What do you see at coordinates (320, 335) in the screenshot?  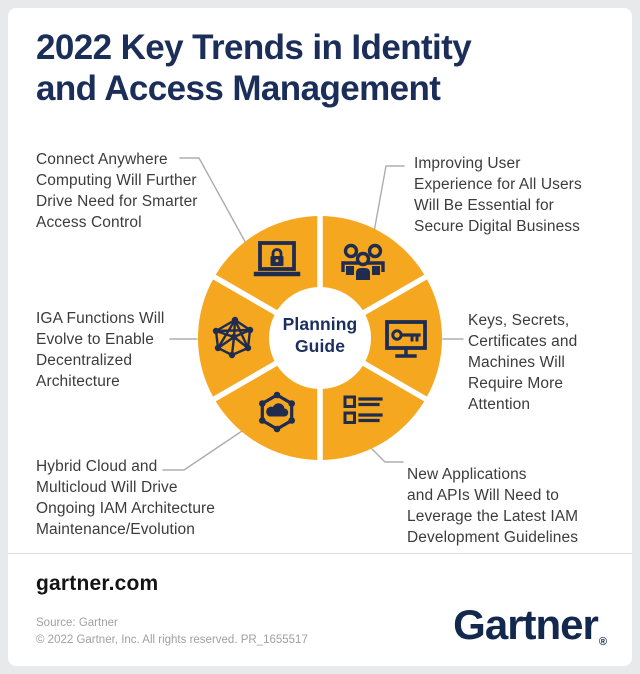 I see `center-label: Planning Guide` at bounding box center [320, 335].